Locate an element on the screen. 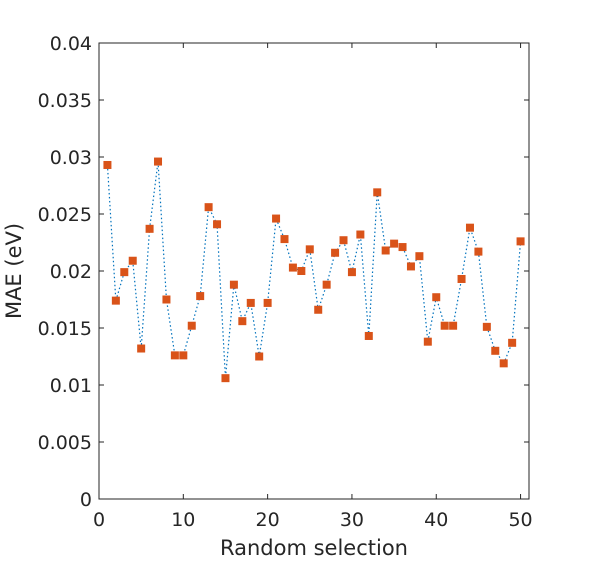  x-axis-title: Random selection is located at coordinates (314, 548).